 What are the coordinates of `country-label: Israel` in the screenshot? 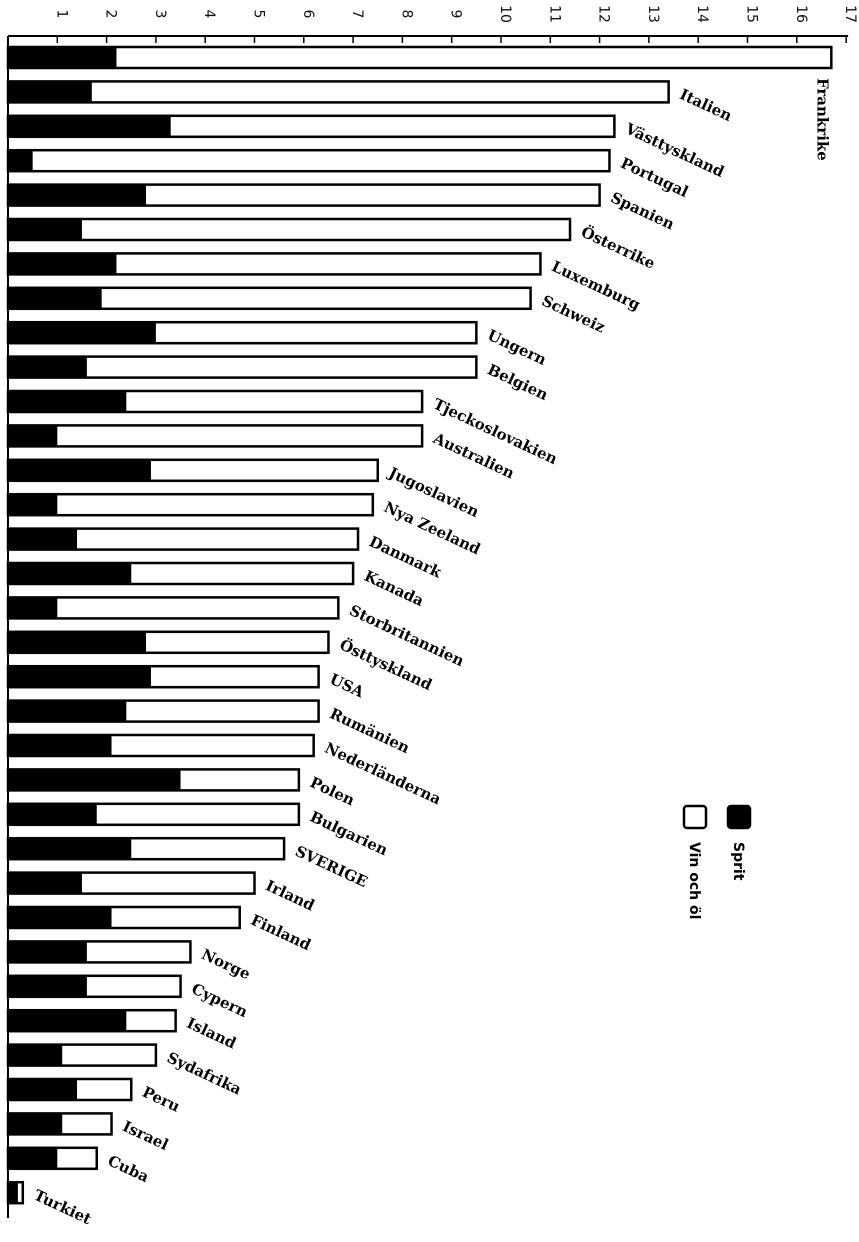 It's located at (146, 1135).